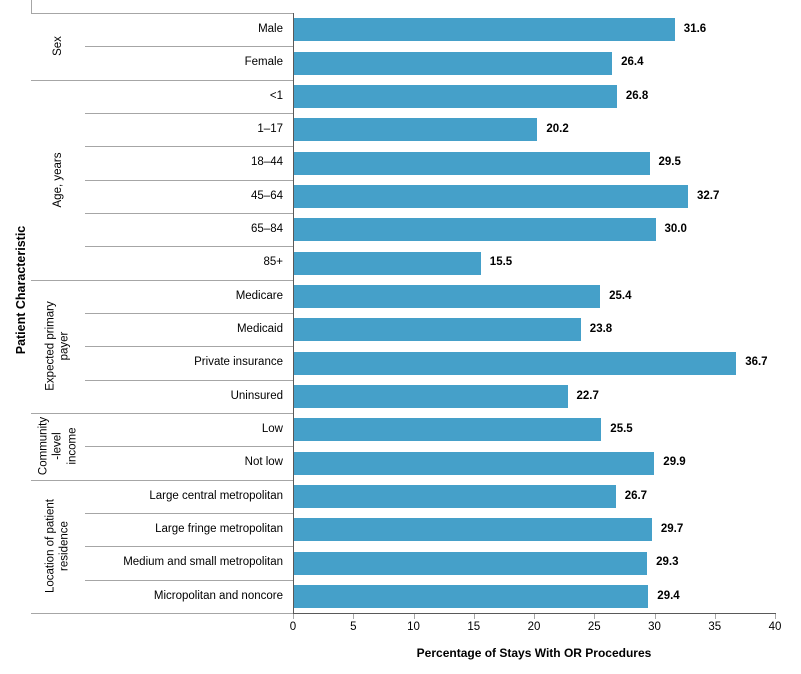 The height and width of the screenshot is (674, 801). I want to click on category-label: Medicare, so click(259, 295).